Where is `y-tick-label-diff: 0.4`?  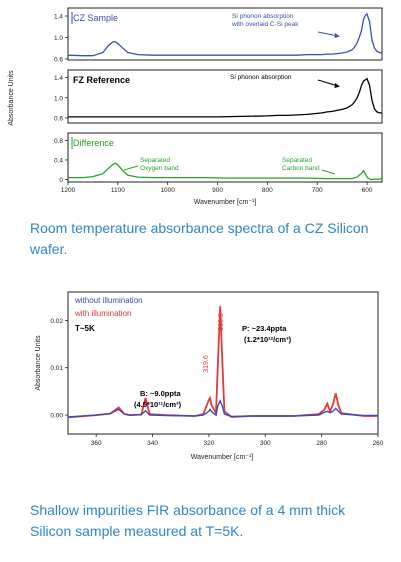
y-tick-label-diff: 0.4 is located at coordinates (58, 160).